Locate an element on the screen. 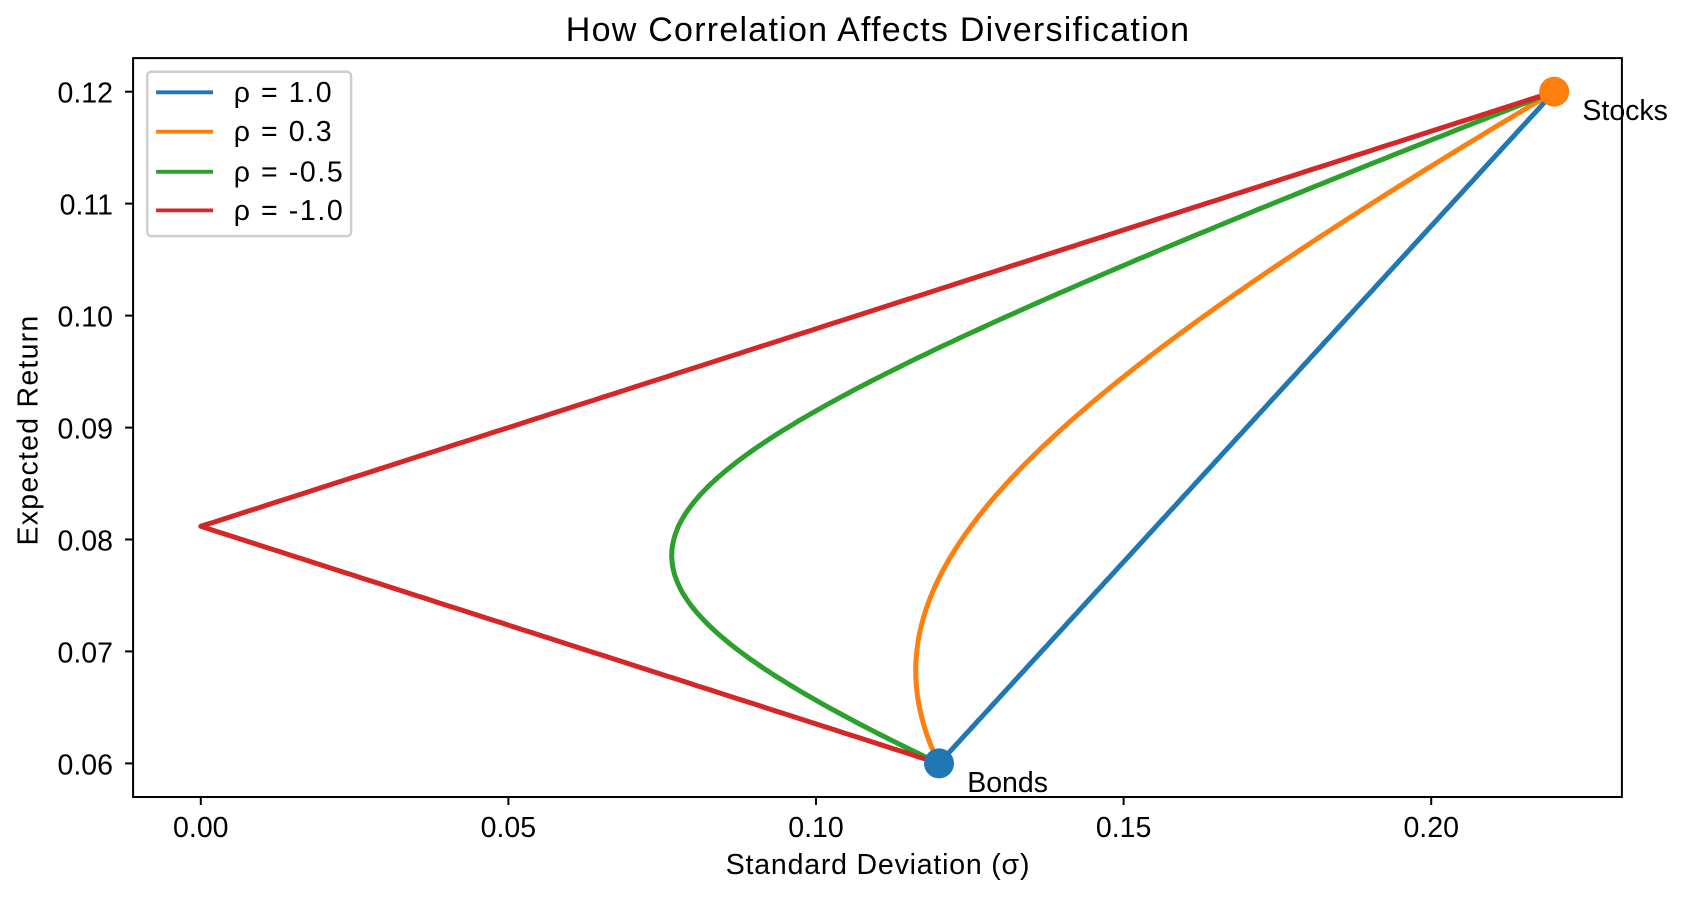  svg-text: Standard Deviation (σ) is located at coordinates (878, 865).